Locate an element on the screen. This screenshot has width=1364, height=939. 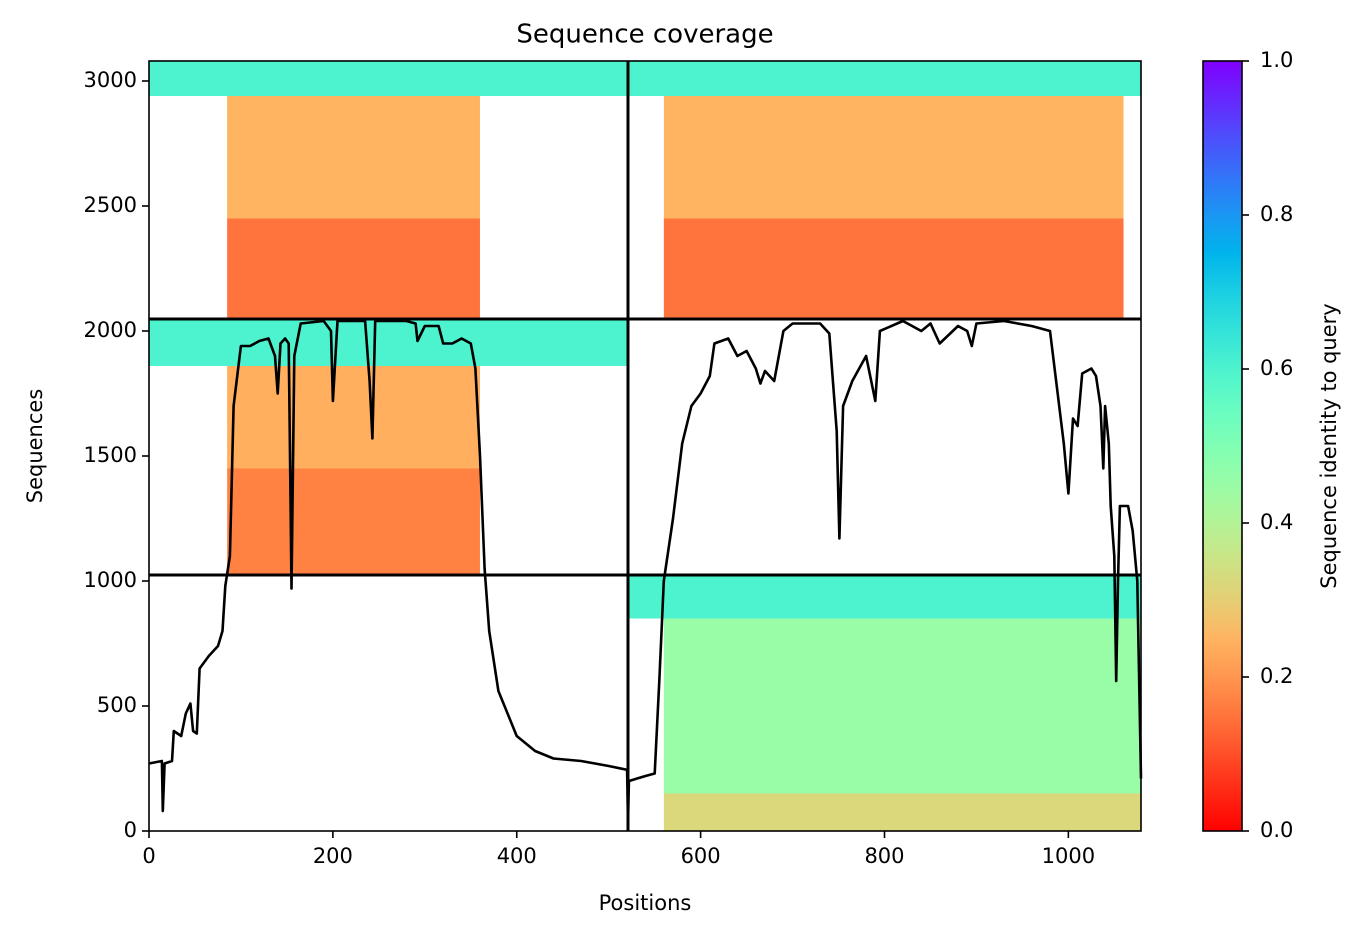
y-tick-label: 0 is located at coordinates (130, 830).